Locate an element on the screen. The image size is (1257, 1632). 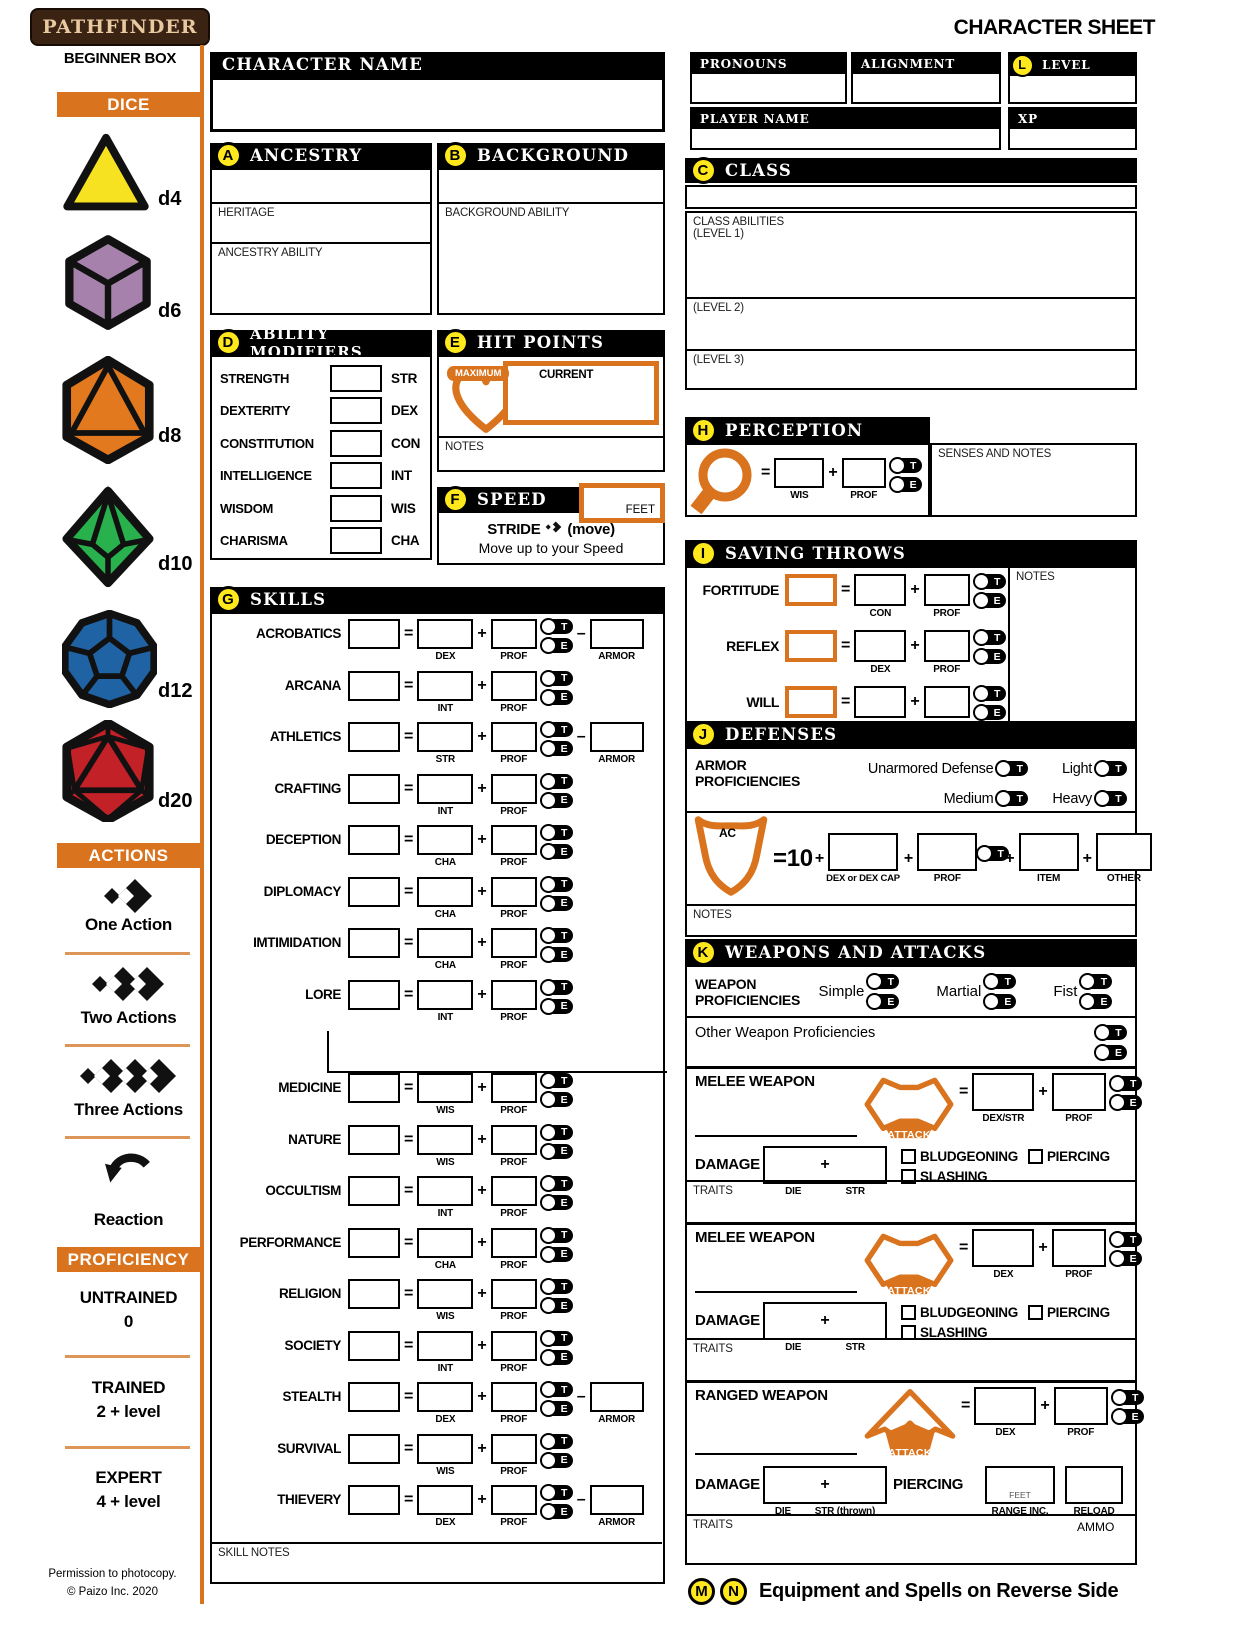
attack-stat-field is located at coordinates (1005, 1406).